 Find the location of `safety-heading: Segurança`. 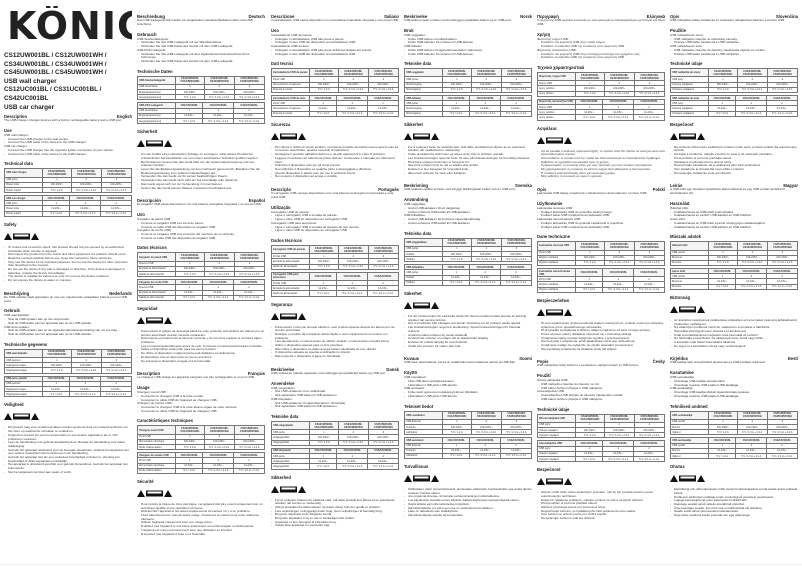

safety-heading: Segurança is located at coordinates (282, 304).